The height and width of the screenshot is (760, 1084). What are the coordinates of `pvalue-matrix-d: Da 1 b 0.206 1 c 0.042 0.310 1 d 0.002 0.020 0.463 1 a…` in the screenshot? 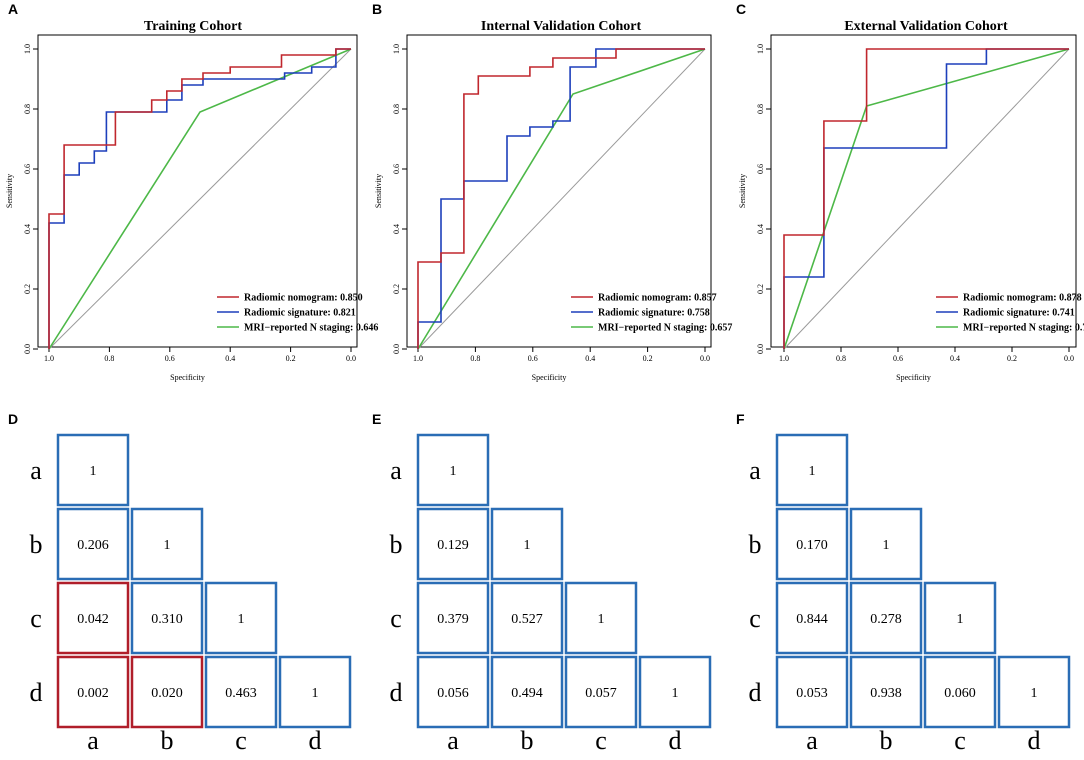 It's located at (180, 583).